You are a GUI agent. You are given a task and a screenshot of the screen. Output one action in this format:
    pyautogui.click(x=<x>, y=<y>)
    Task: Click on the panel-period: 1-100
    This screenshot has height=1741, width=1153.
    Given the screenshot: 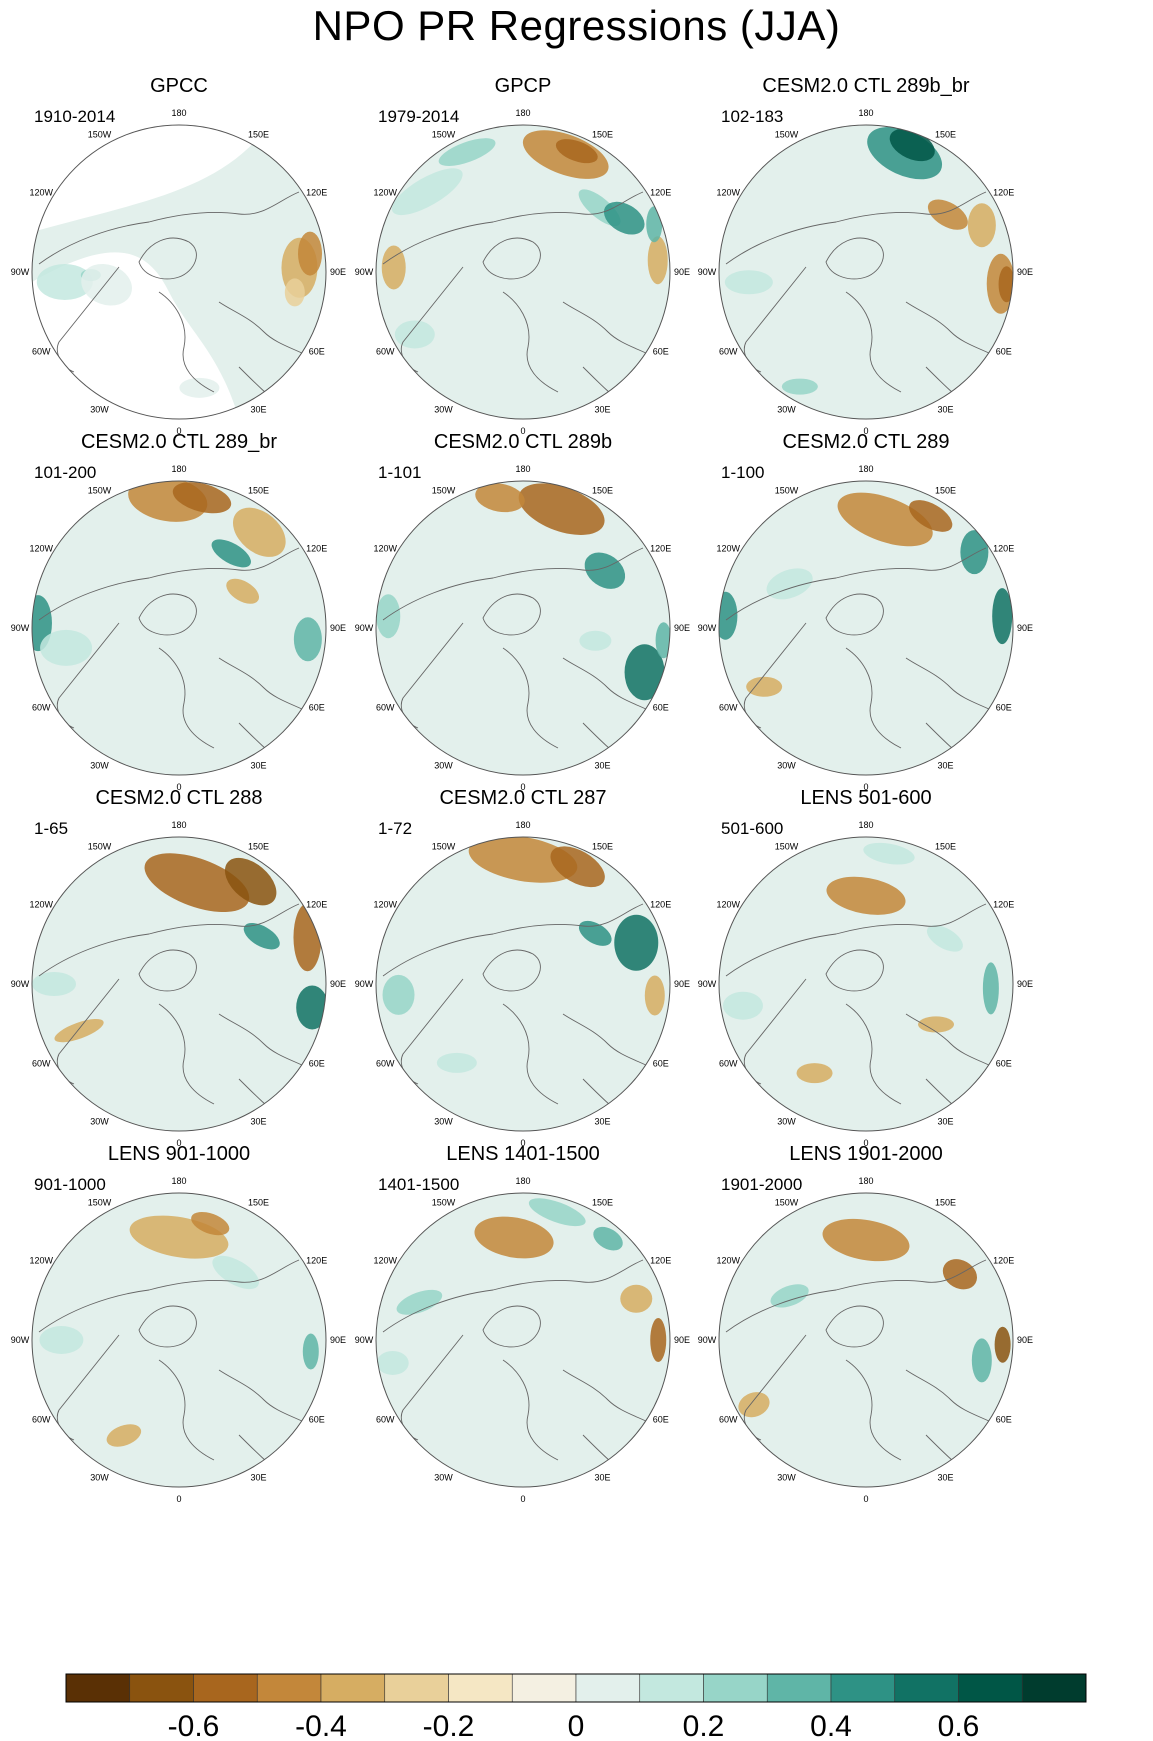 What is the action you would take?
    pyautogui.click(x=743, y=472)
    